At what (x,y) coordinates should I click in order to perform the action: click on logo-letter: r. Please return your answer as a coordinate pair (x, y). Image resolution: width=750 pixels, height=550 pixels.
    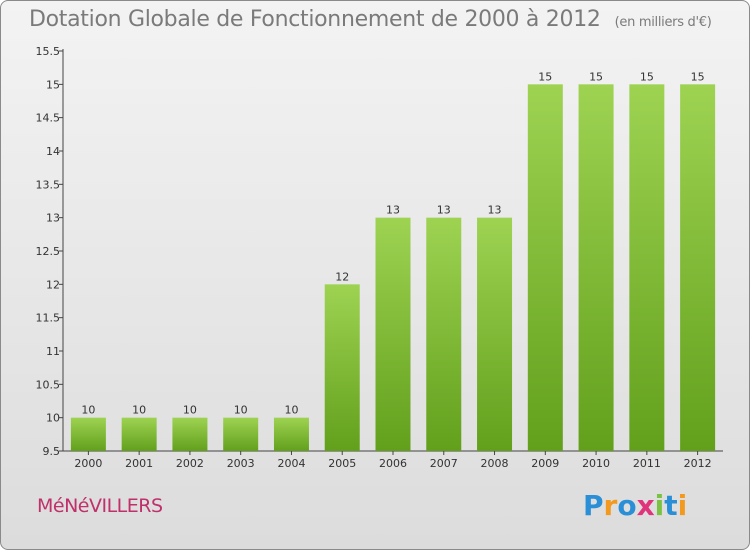
    Looking at the image, I should click on (610, 505).